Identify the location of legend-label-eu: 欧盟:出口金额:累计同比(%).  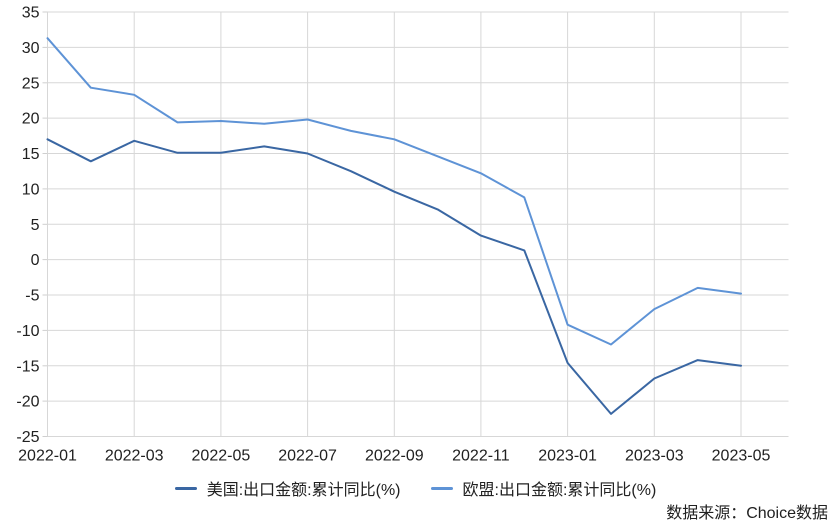
(559, 490).